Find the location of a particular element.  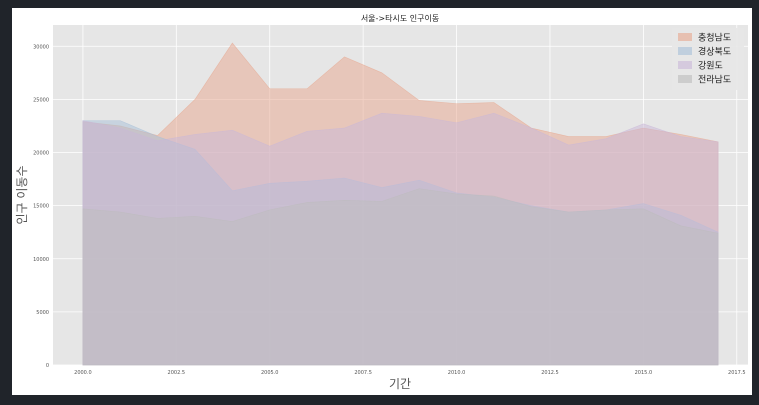

legend-label: 충청남도 is located at coordinates (714, 38).